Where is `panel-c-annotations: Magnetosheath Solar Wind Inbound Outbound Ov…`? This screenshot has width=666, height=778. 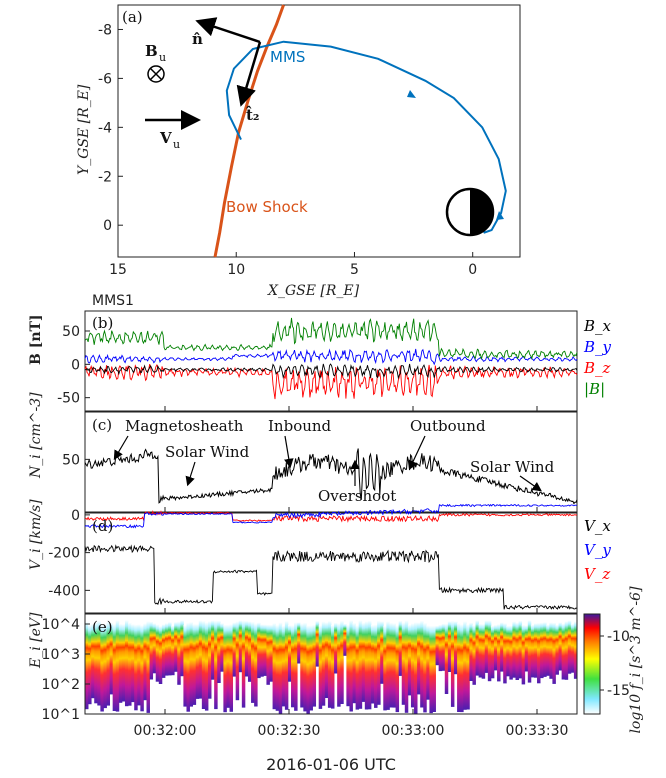 panel-c-annotations: Magnetosheath Solar Wind Inbound Outbound Ov… is located at coordinates (334, 461).